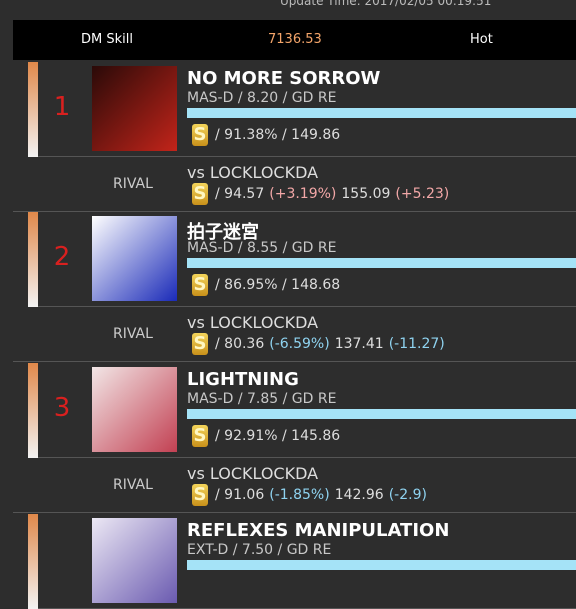 This screenshot has width=576, height=609. I want to click on header-skill: 7136.53, so click(295, 39).